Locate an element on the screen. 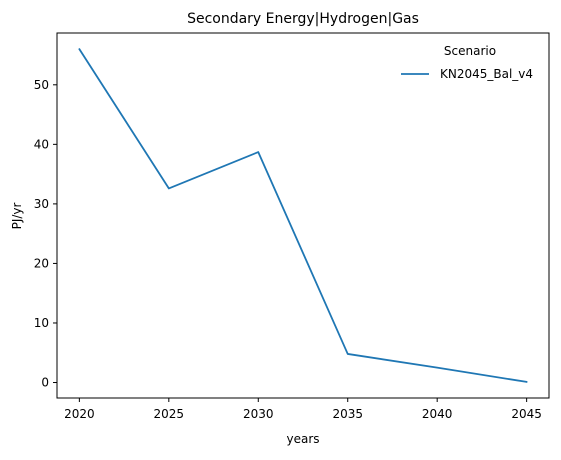 The width and height of the screenshot is (561, 460). y-axis-label: PJ/yr is located at coordinates (17, 216).